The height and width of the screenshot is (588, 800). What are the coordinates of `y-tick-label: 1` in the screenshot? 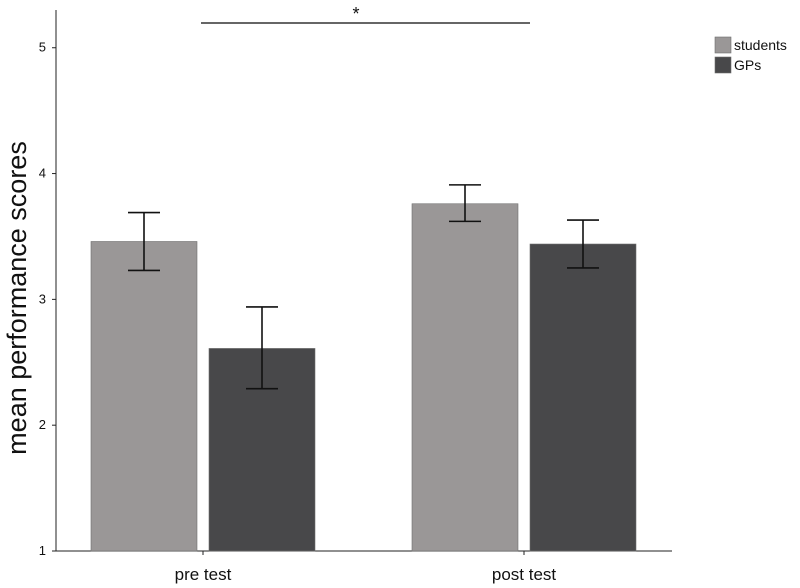 It's located at (42, 550).